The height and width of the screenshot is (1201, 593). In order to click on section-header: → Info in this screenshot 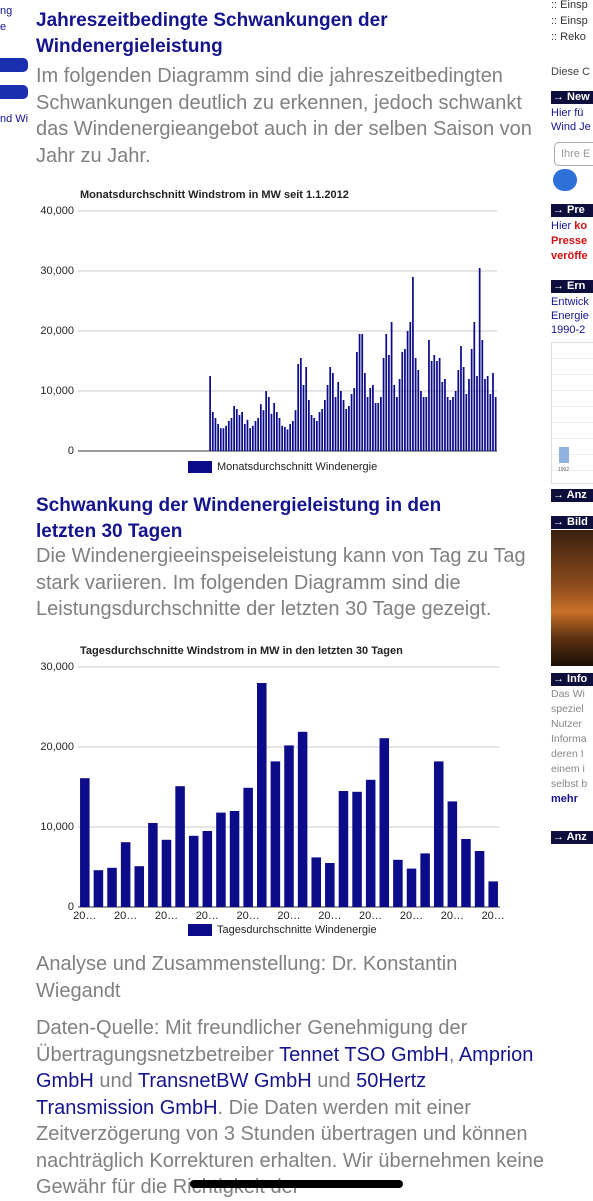, I will do `click(572, 679)`.